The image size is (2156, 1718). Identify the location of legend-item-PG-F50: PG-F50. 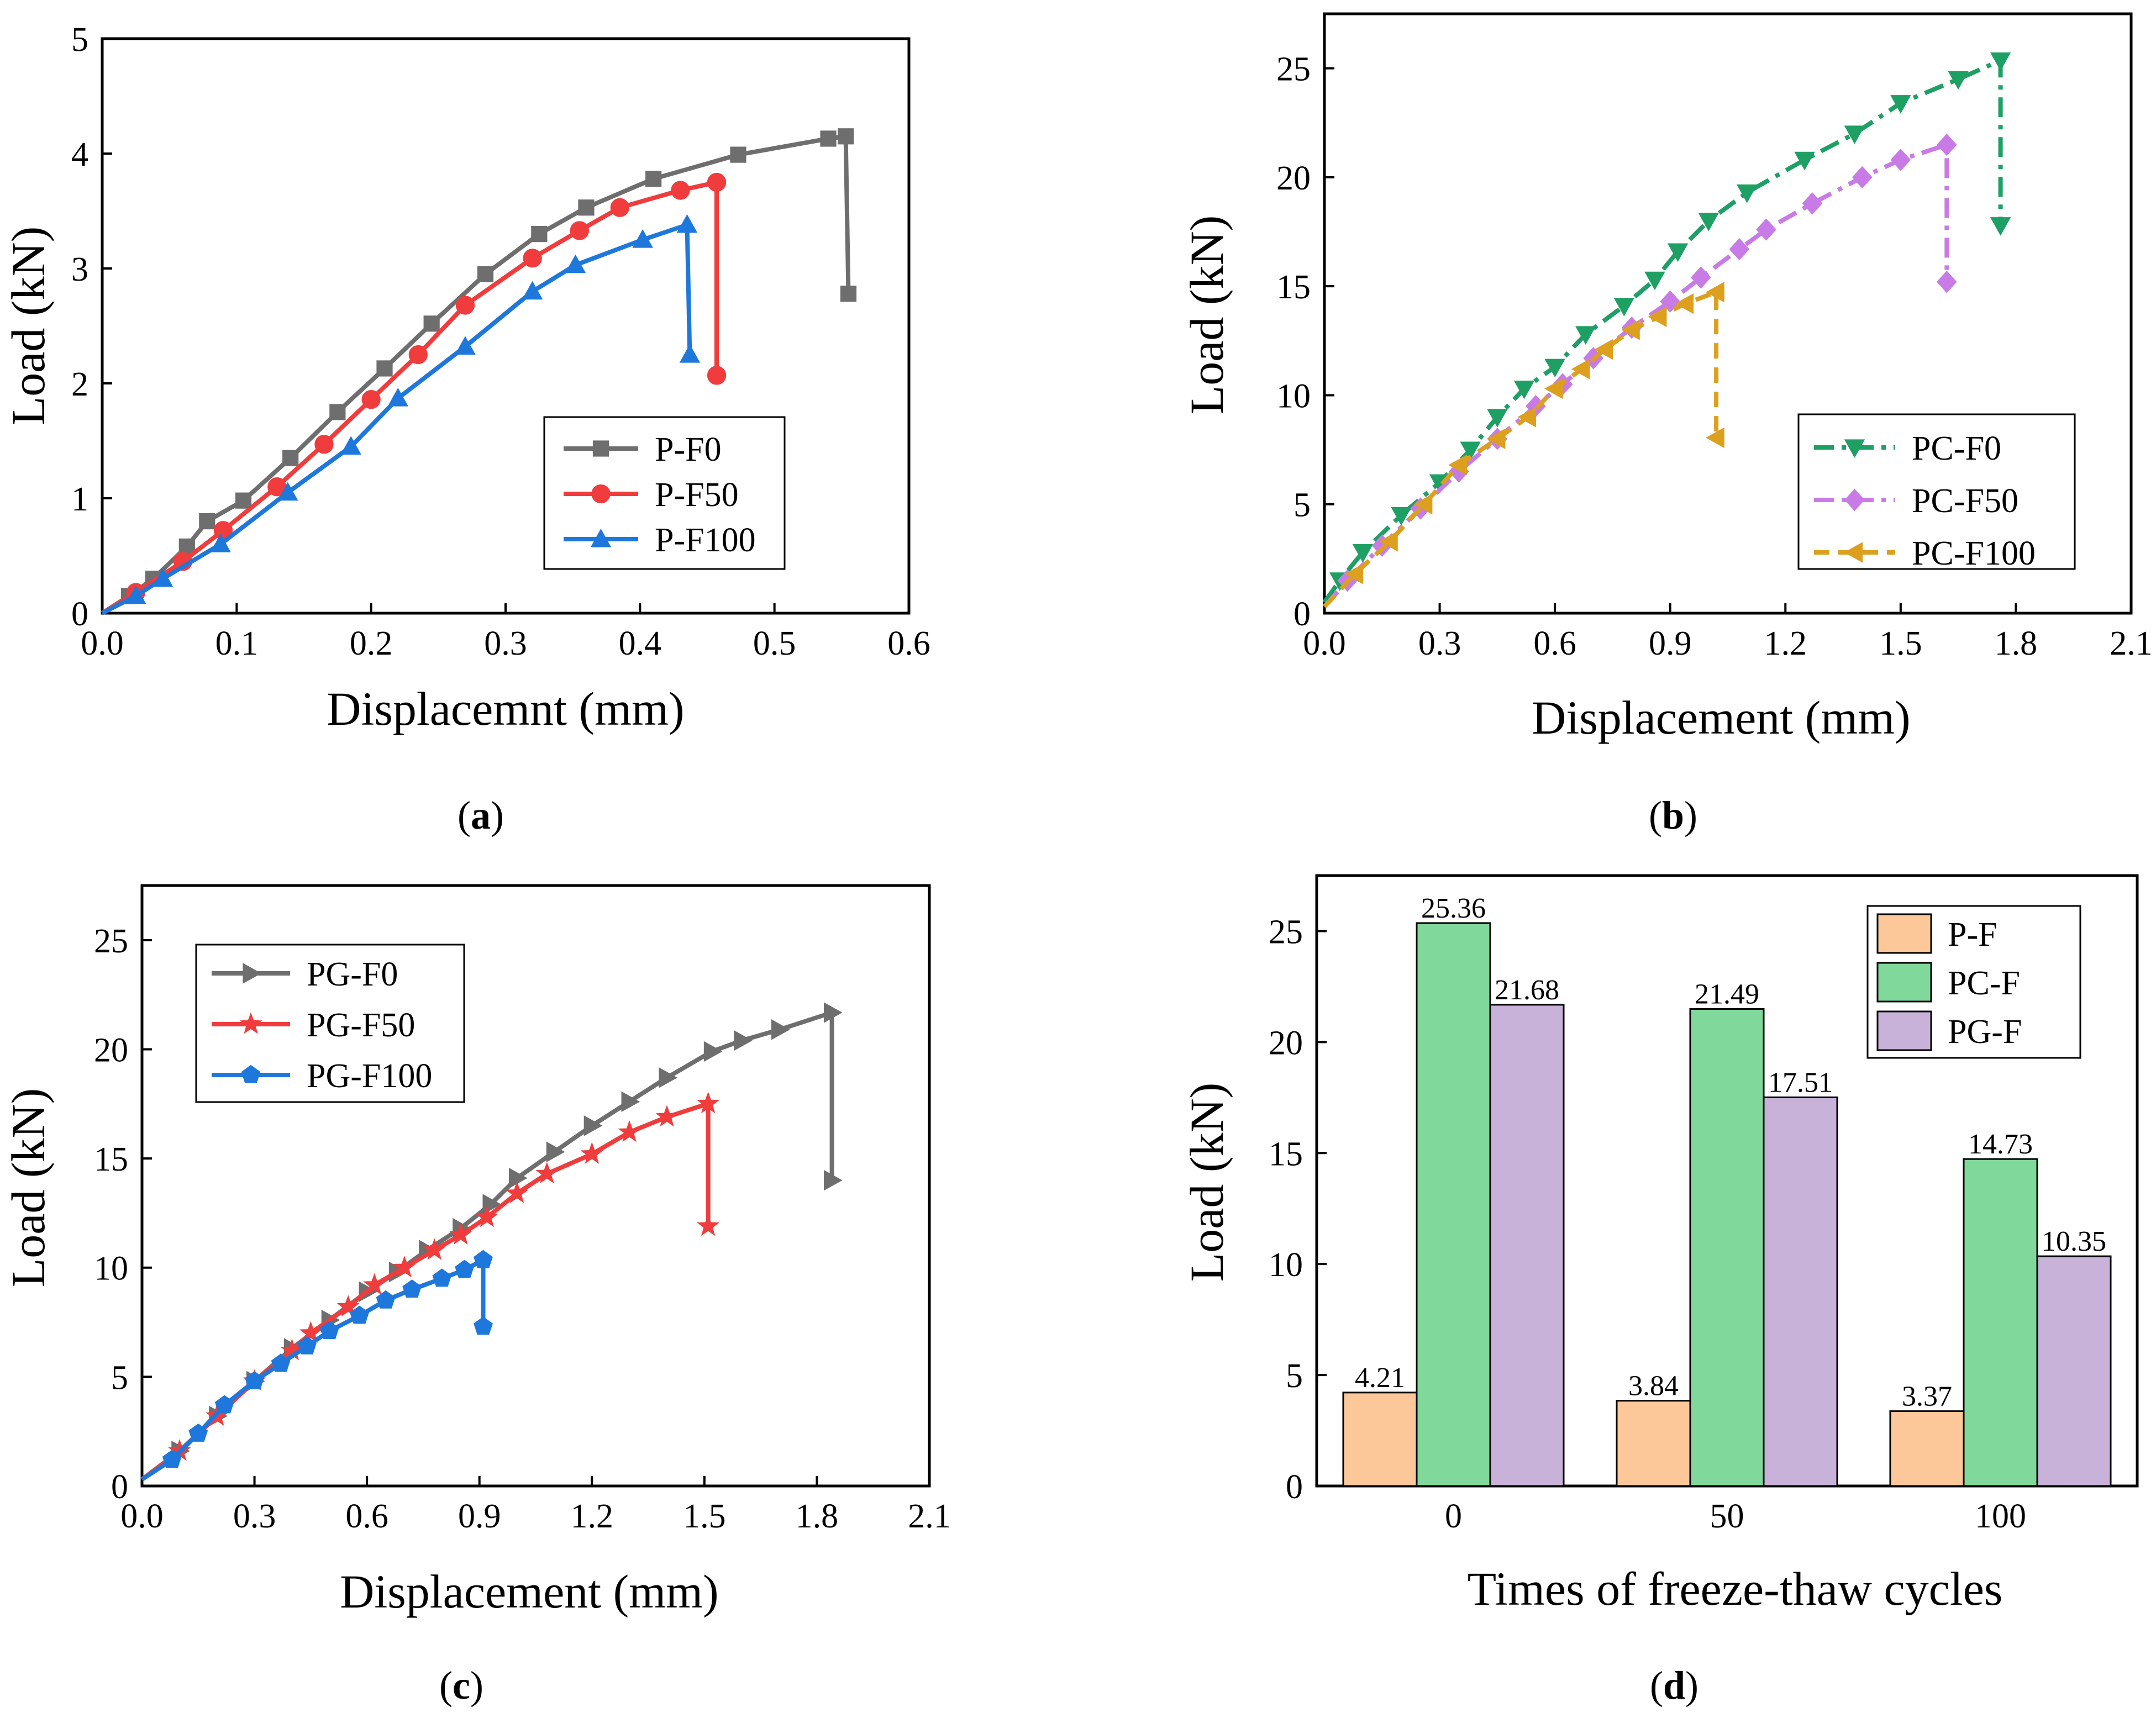
(313, 1025).